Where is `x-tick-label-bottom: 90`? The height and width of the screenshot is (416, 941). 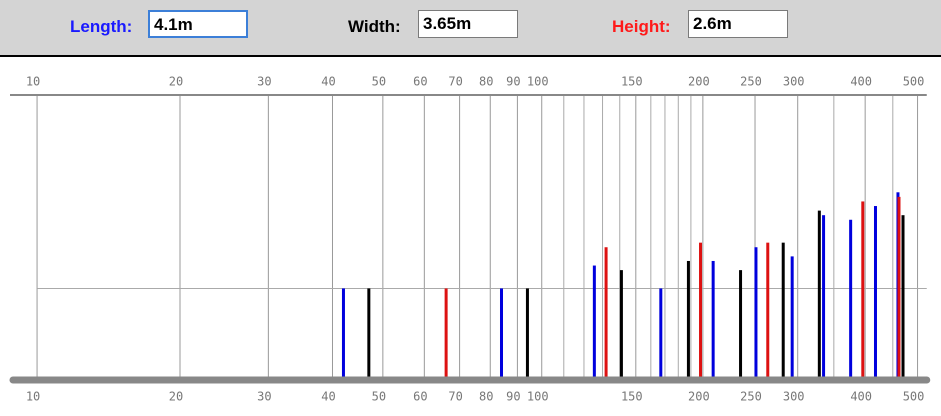 x-tick-label-bottom: 90 is located at coordinates (513, 397).